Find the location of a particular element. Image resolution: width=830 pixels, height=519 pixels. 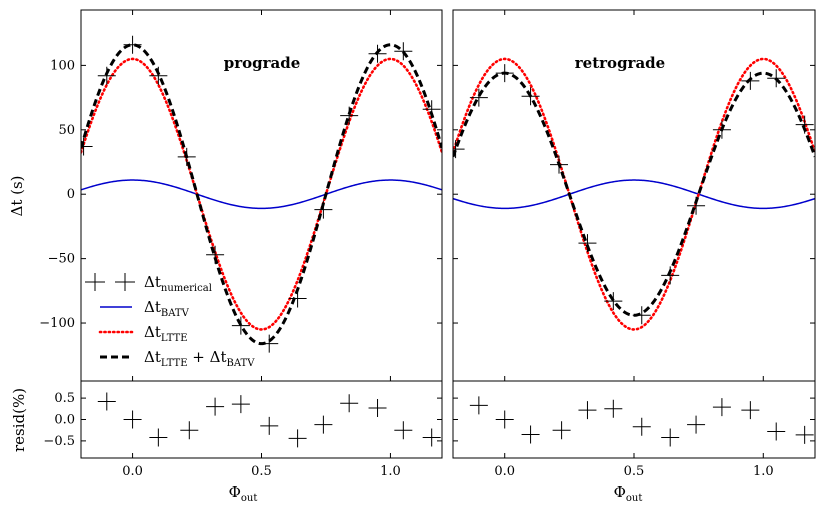

left-ytick-label-1: −50 is located at coordinates (61, 259).